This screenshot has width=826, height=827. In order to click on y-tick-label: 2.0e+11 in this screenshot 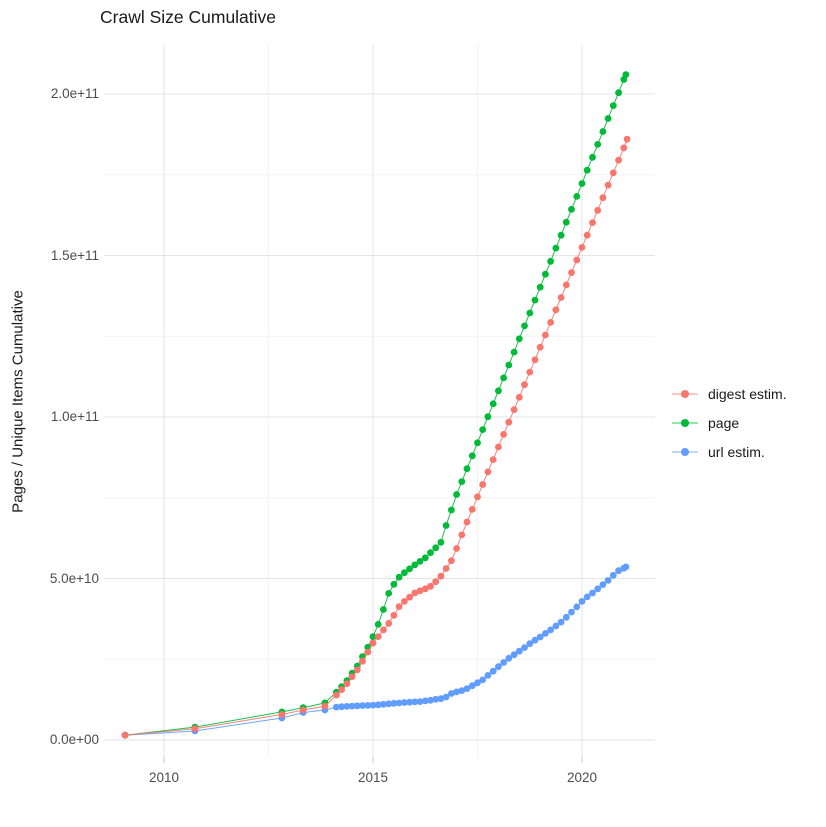, I will do `click(74, 93)`.